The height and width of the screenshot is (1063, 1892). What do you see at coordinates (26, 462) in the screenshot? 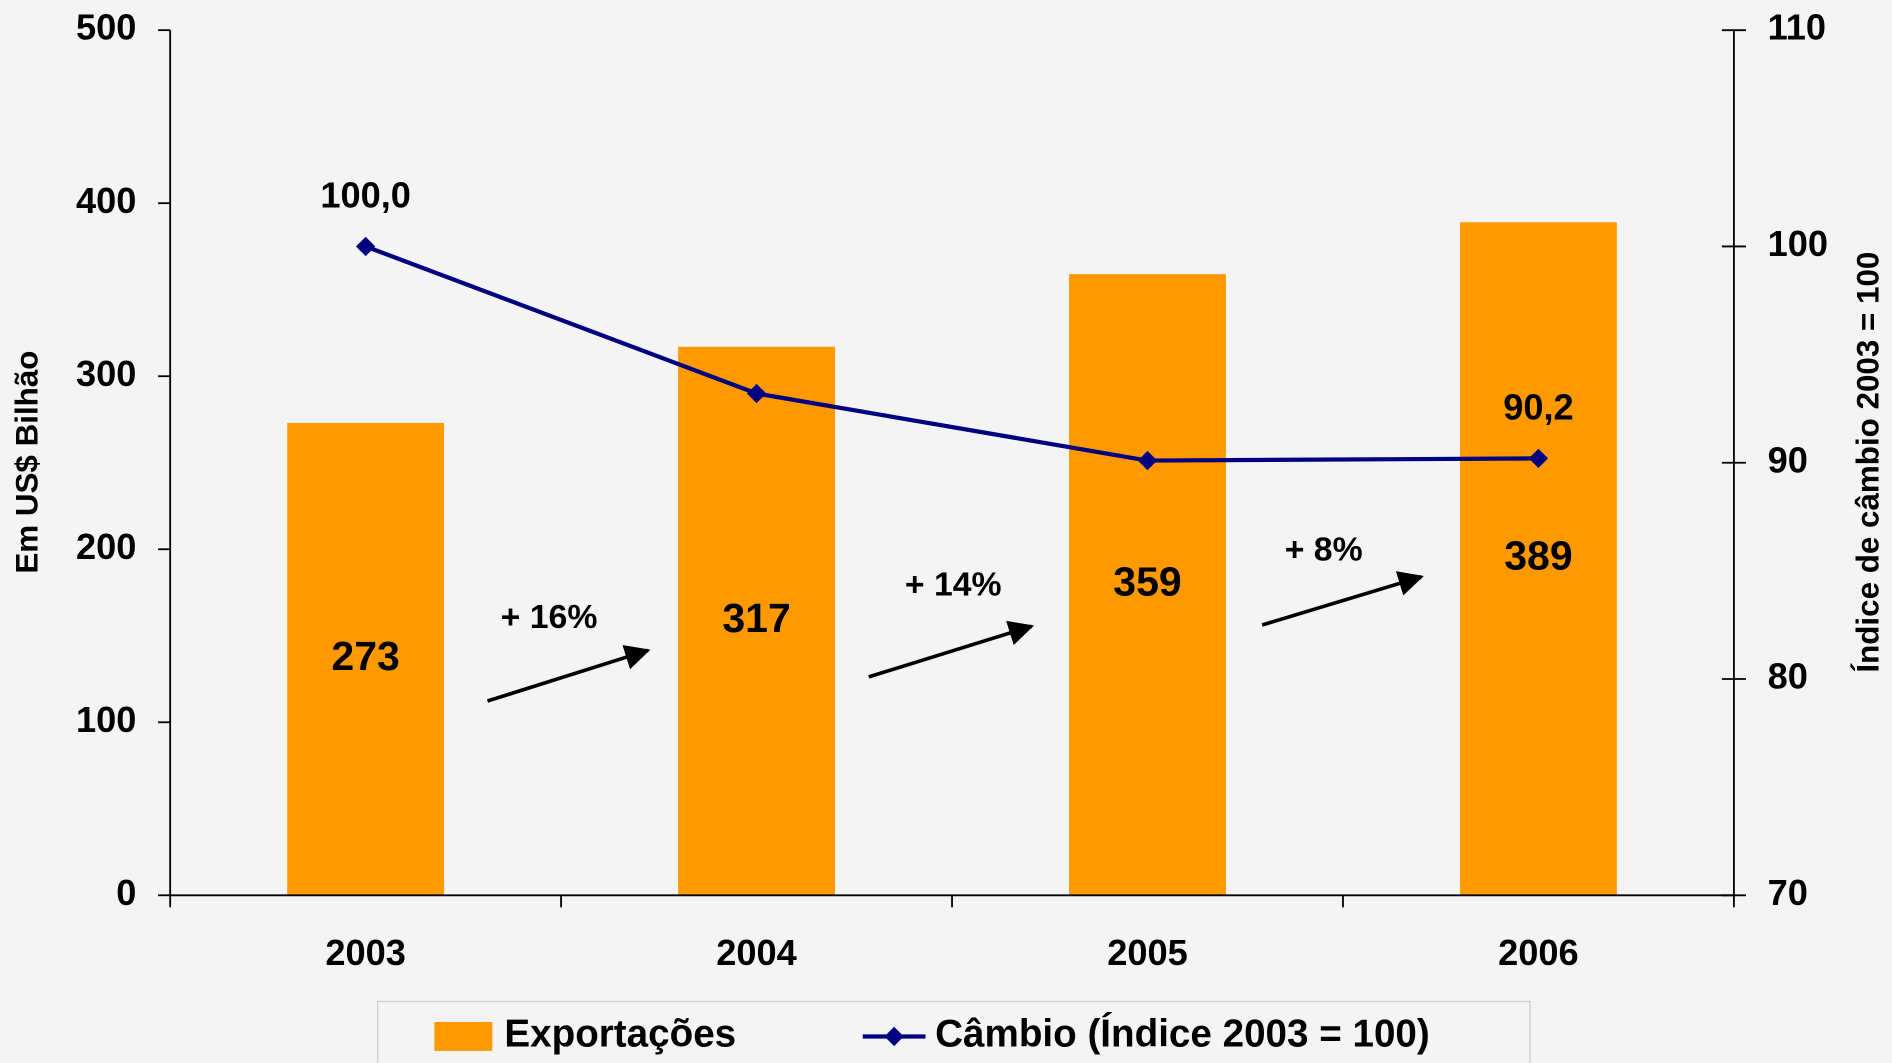
I see `y-axis-title: Em US$ Bilhão` at bounding box center [26, 462].